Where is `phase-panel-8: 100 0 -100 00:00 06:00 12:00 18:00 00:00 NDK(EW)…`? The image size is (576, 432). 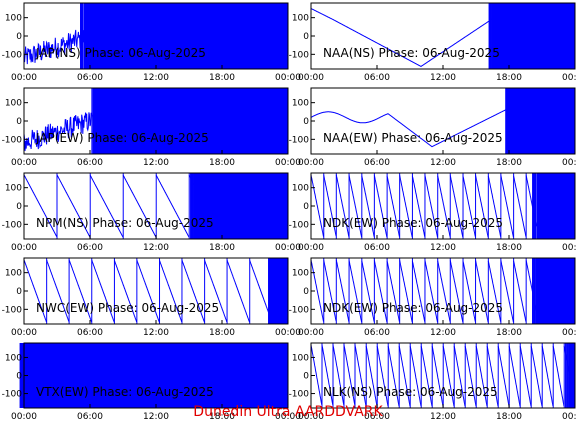 phase-panel-8: 100 0 -100 00:00 06:00 12:00 18:00 00:00 NDK(EW)… is located at coordinates (432, 297).